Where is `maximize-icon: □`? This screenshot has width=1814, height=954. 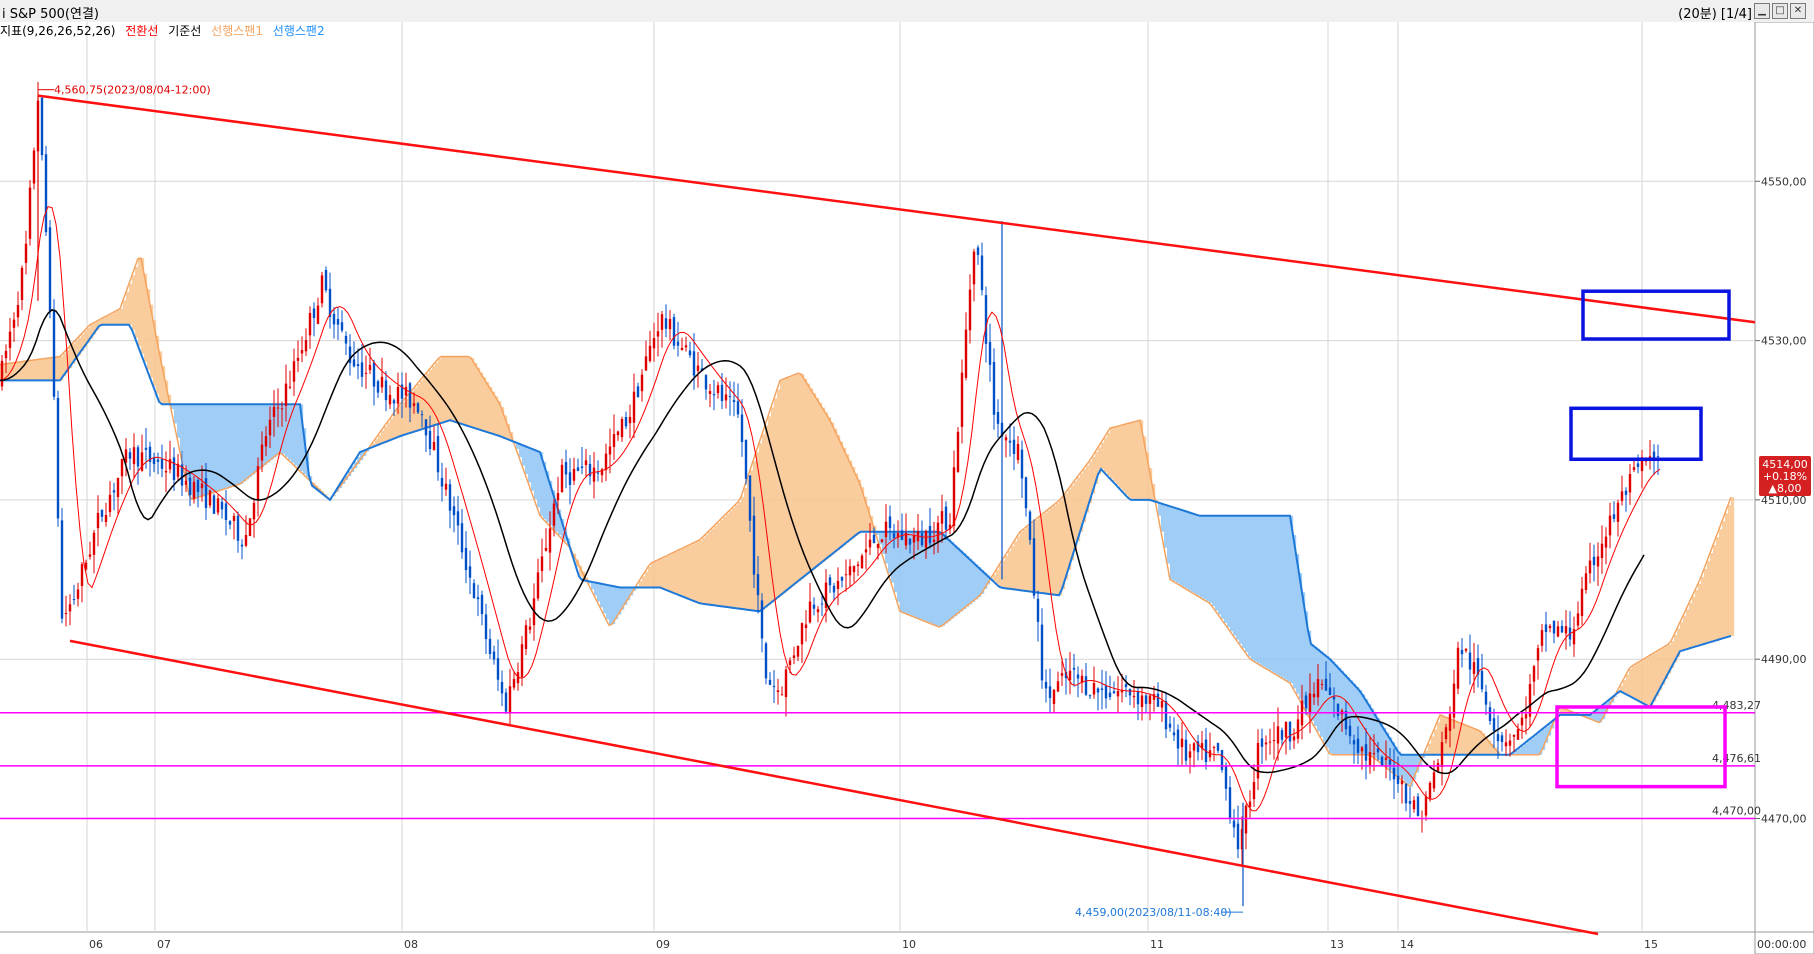
maximize-icon: □ is located at coordinates (1780, 11).